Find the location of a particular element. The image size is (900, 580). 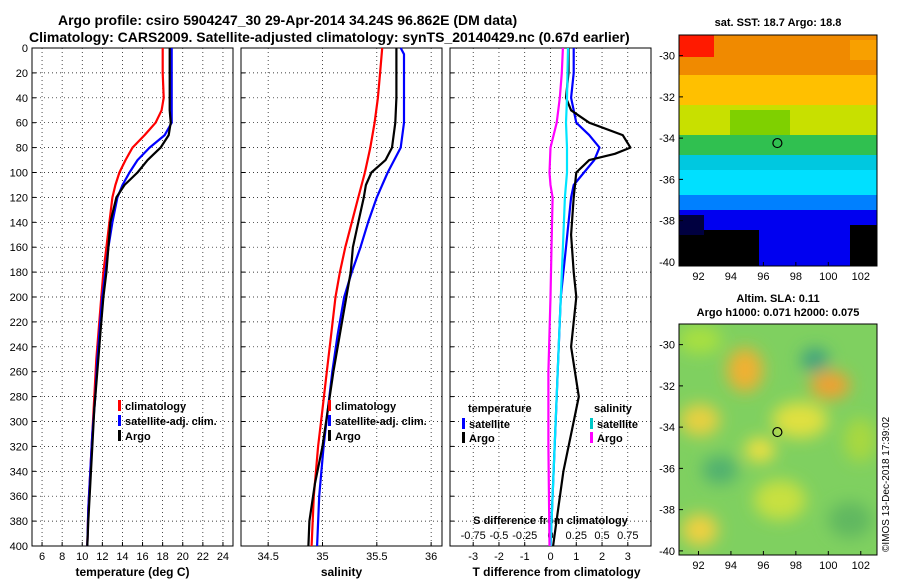

y-tick-label: 320 is located at coordinates (19, 447).